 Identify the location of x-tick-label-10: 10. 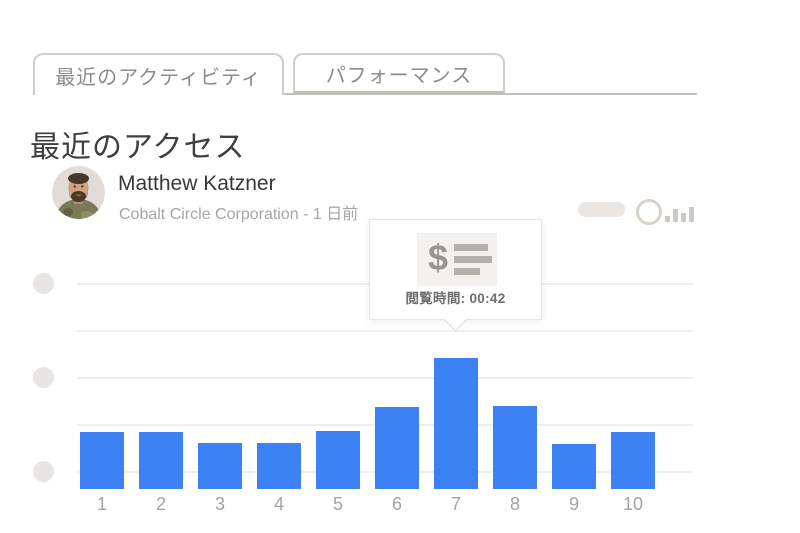
(633, 504).